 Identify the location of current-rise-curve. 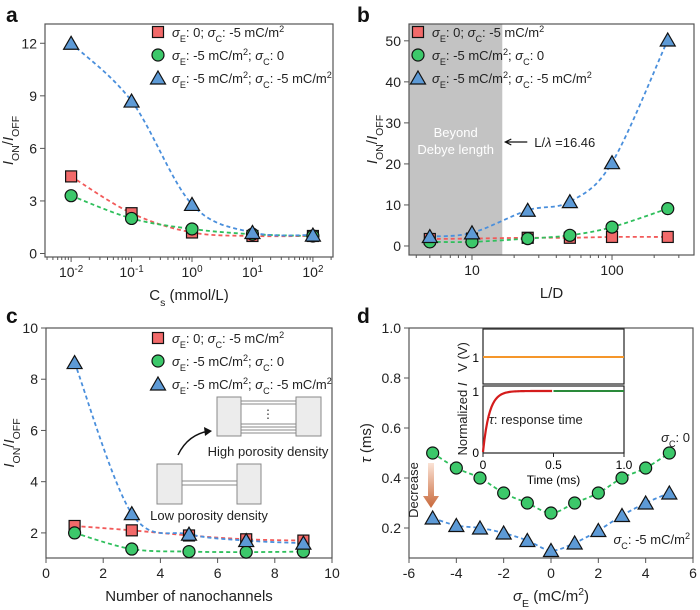
(517, 421).